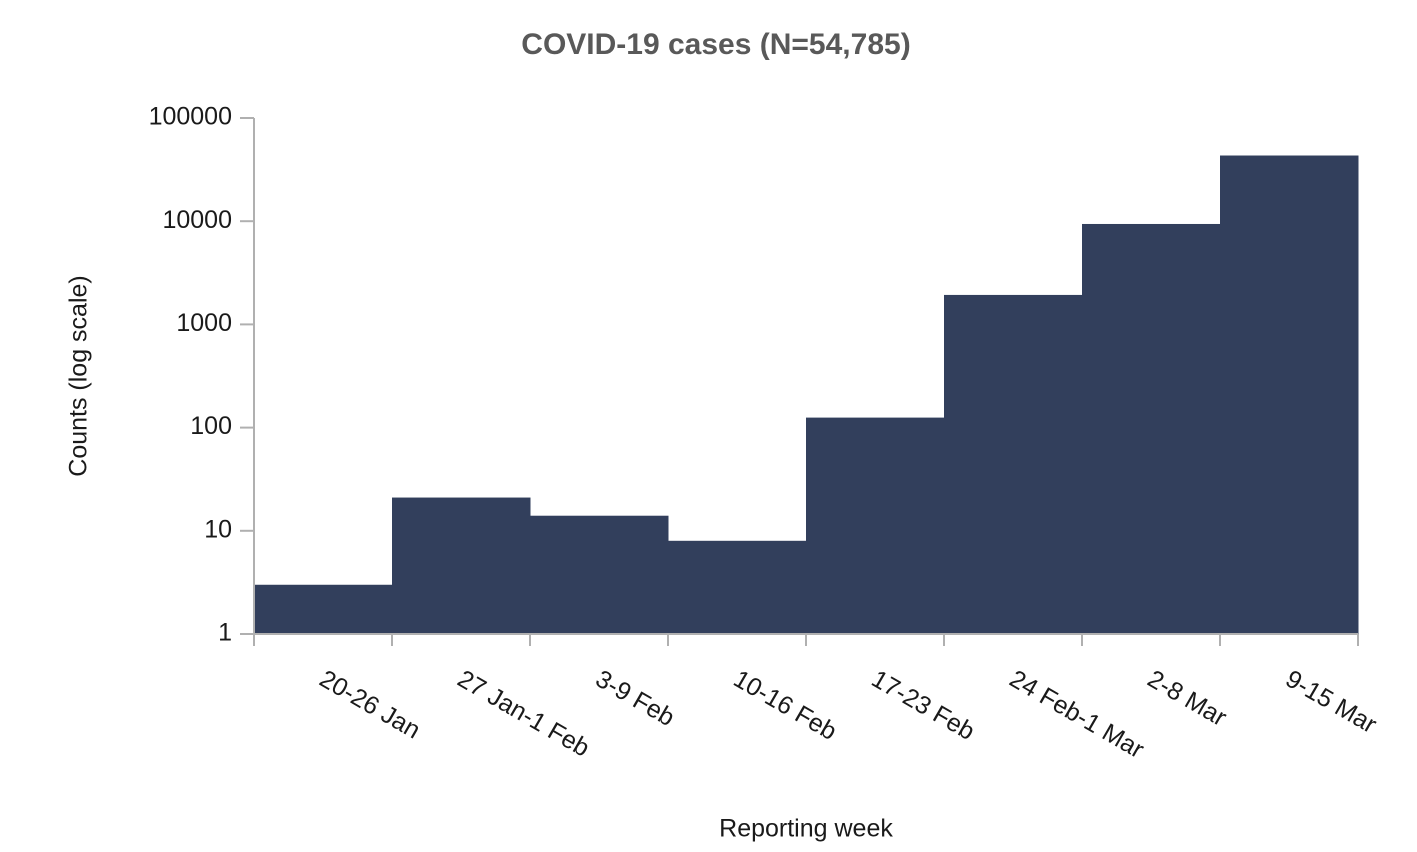  Describe the element at coordinates (923, 705) in the screenshot. I see `x-tick-label: 17-23 Feb` at that location.